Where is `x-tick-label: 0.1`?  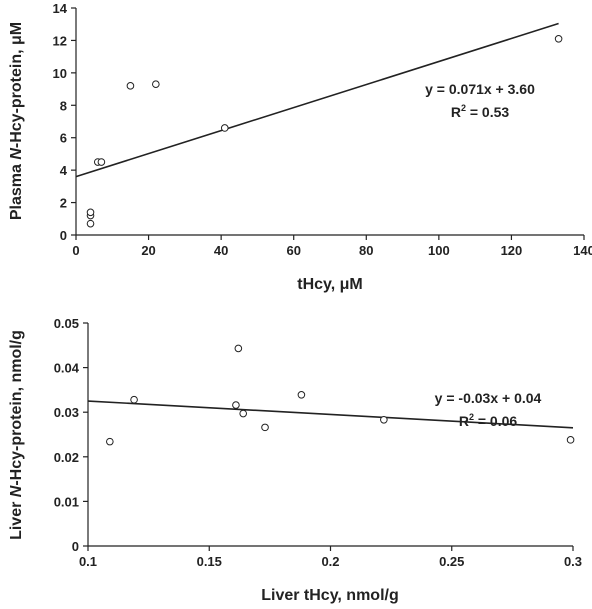
x-tick-label: 0.1 is located at coordinates (88, 561).